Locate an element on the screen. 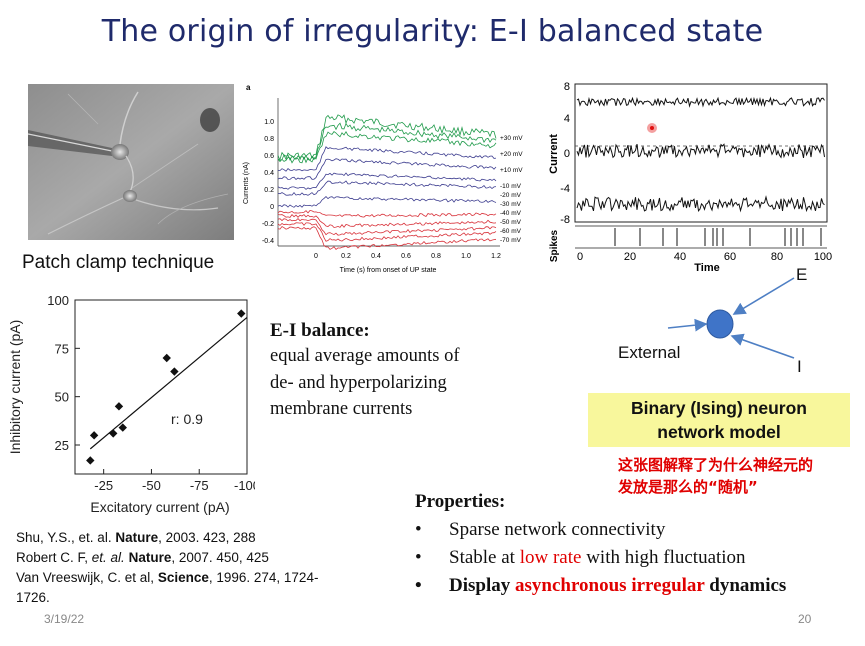  y-tick-label: 25 is located at coordinates (62, 445).